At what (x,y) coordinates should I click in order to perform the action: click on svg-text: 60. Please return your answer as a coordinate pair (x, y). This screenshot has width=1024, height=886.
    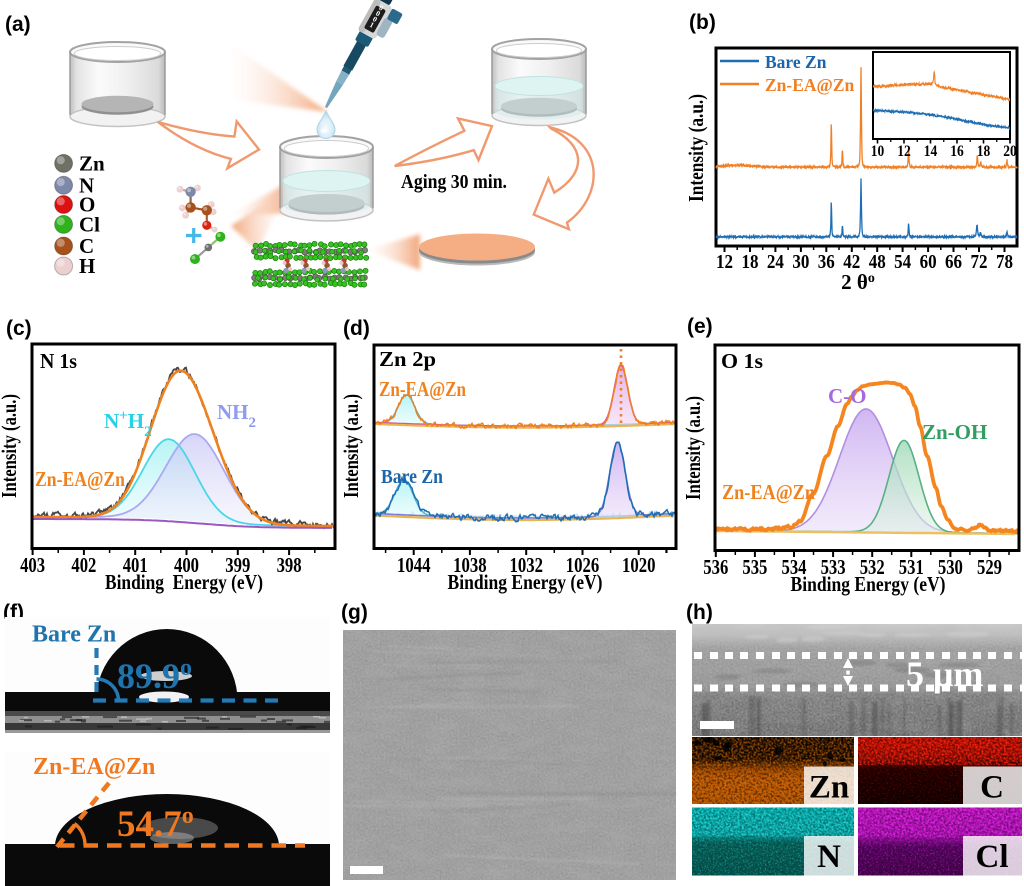
    Looking at the image, I should click on (928, 262).